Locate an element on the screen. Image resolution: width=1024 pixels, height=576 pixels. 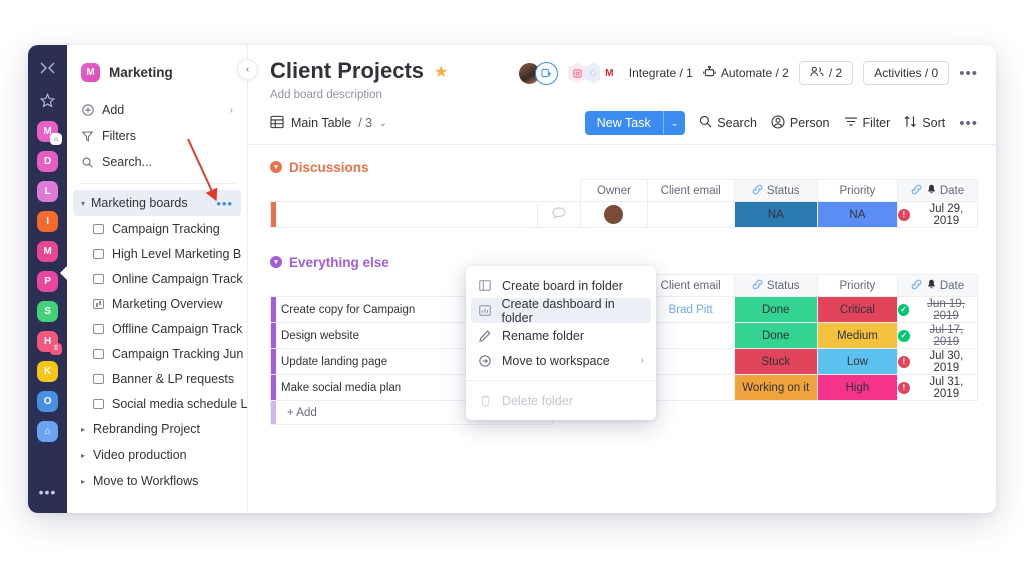
comment-icon is located at coordinates (559, 214).